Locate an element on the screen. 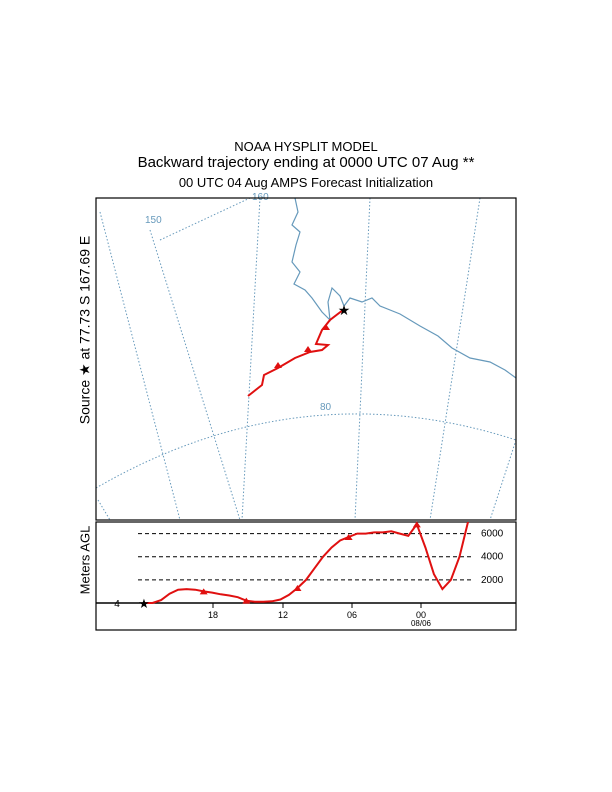  profile-frame is located at coordinates (306, 576).